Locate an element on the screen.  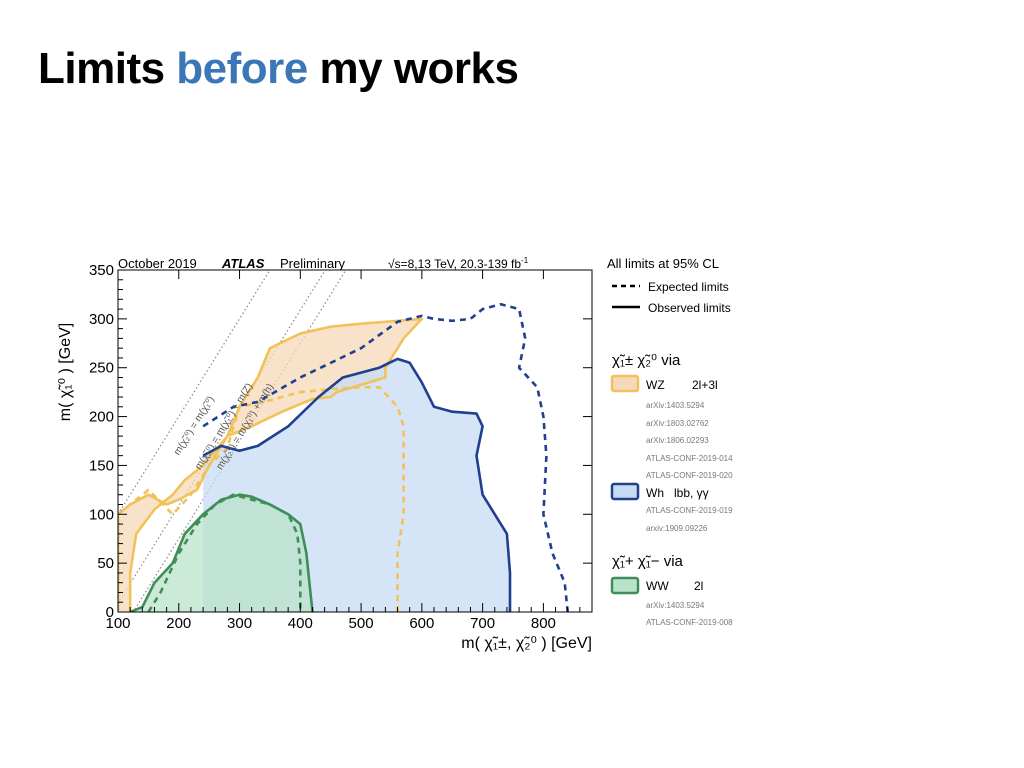
x-tick-label: 700 is located at coordinates (482, 623).